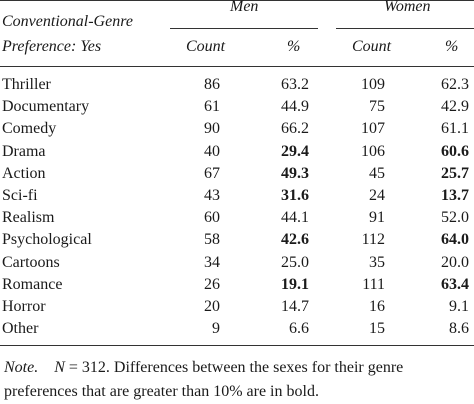 The image size is (474, 404). What do you see at coordinates (373, 151) in the screenshot?
I see `cell-women-count: 106` at bounding box center [373, 151].